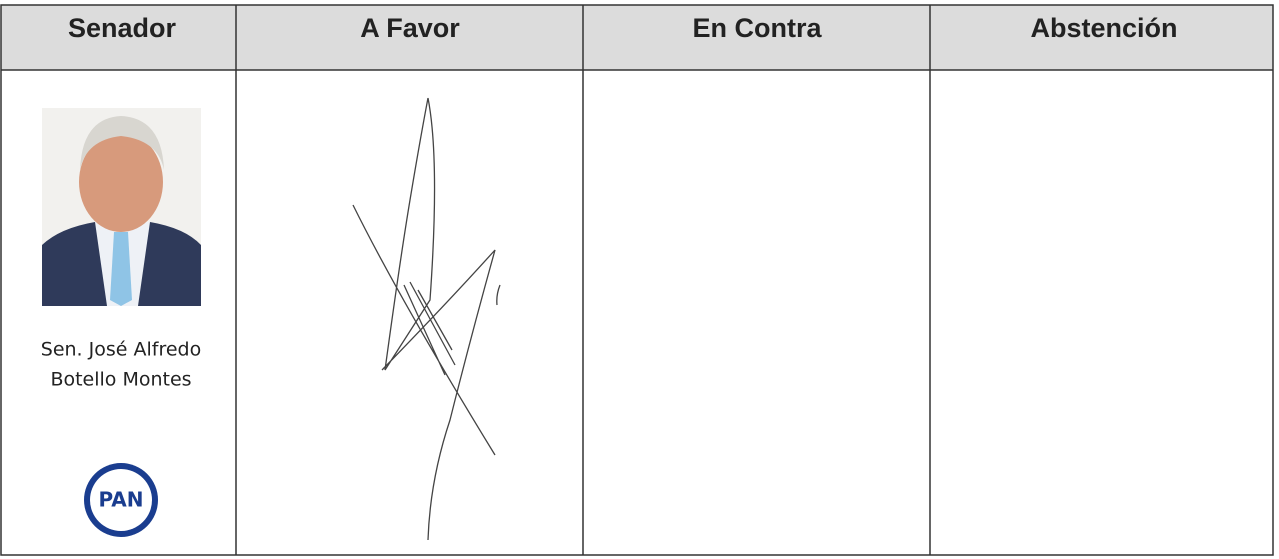 The height and width of the screenshot is (559, 1279). I want to click on header-cell: A Favor, so click(410, 28).